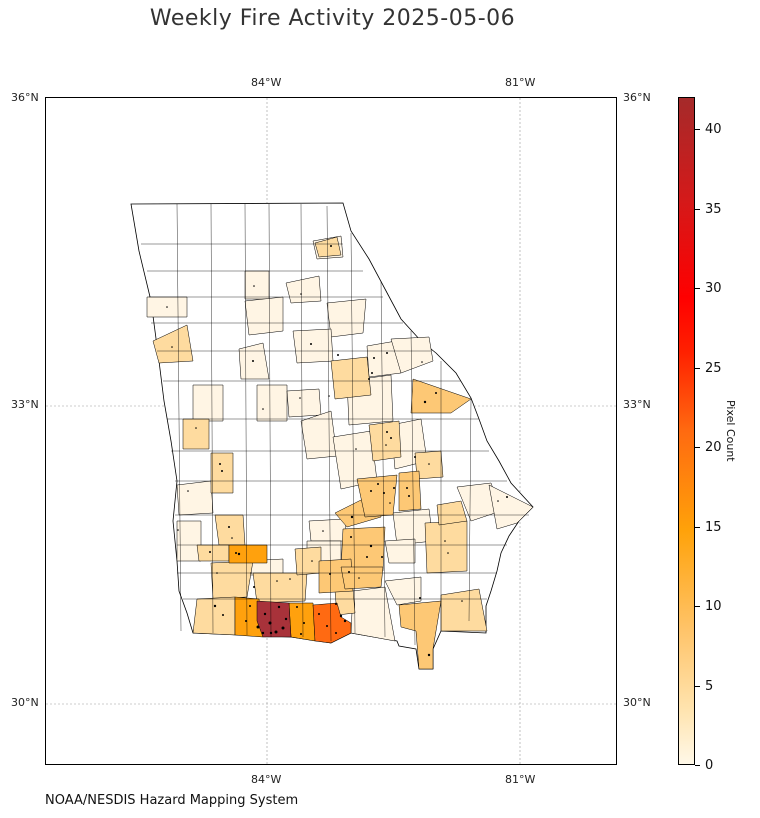  What do you see at coordinates (266, 82) in the screenshot?
I see `lon-tick-top-84w: 84°W` at bounding box center [266, 82].